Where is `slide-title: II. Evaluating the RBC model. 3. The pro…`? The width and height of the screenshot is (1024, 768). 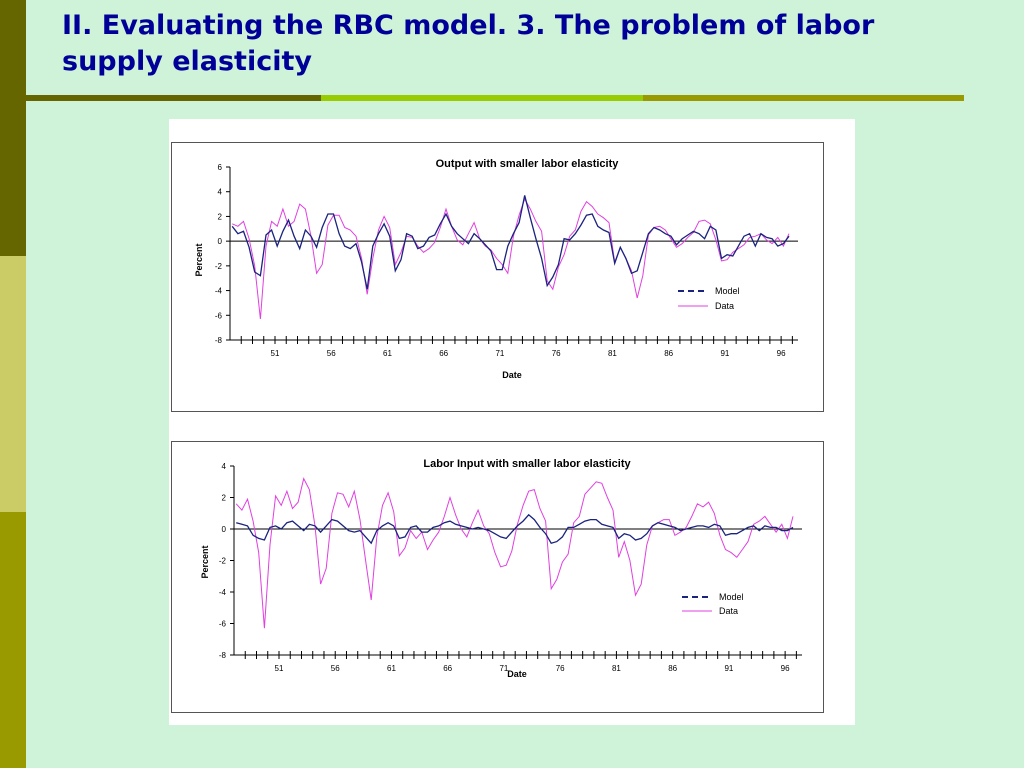
slide-title: II. Evaluating the RBC model. 3. The pro… is located at coordinates (468, 43).